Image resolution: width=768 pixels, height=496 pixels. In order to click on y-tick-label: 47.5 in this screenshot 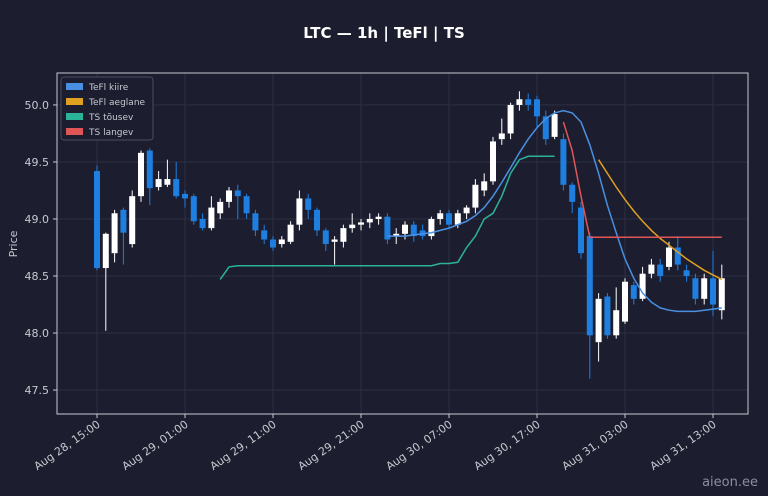, I will do `click(37, 390)`.